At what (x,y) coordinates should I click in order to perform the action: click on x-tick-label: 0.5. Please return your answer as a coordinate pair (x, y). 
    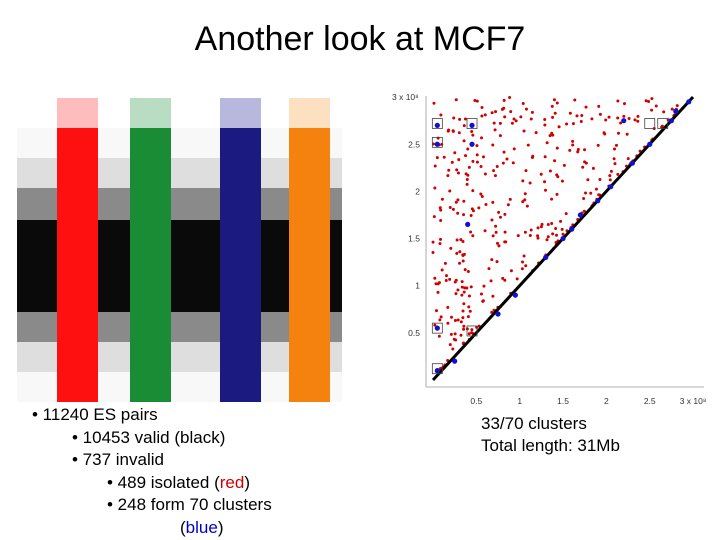
    Looking at the image, I should click on (476, 401).